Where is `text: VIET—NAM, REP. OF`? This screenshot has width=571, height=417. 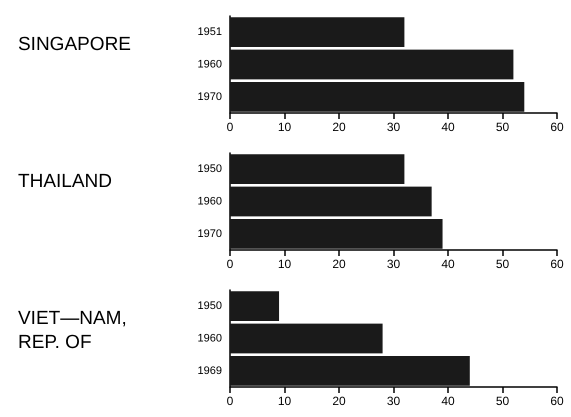 text: VIET—NAM, REP. OF is located at coordinates (73, 331).